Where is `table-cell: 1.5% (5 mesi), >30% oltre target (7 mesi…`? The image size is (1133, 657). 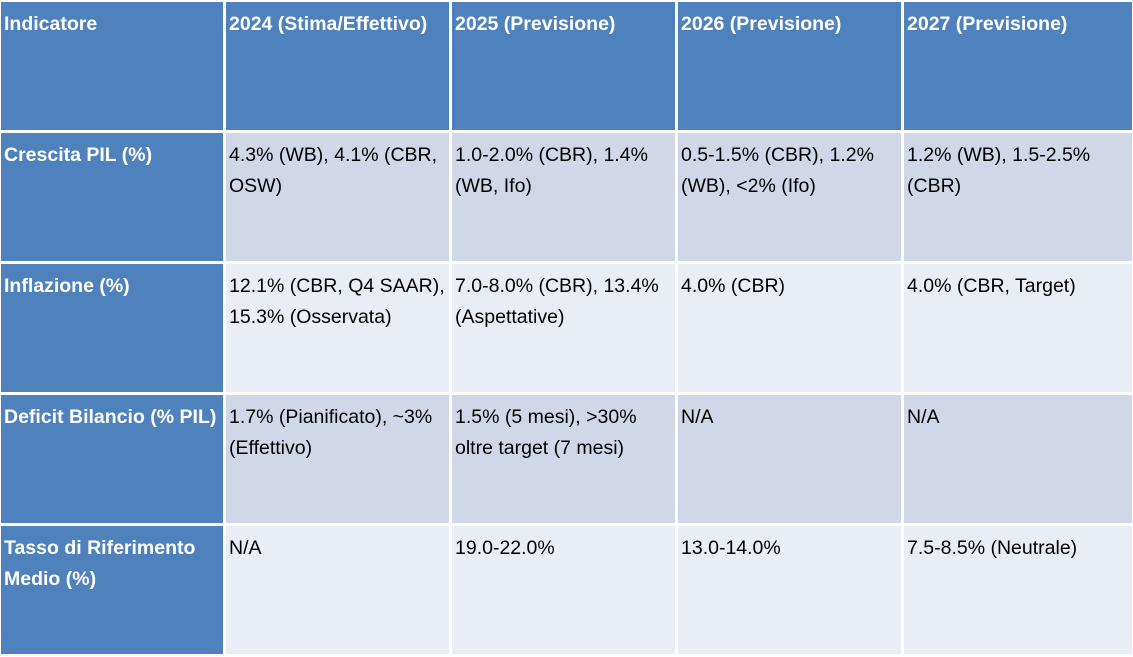
table-cell: 1.5% (5 mesi), >30% oltre target (7 mesi… is located at coordinates (563, 459).